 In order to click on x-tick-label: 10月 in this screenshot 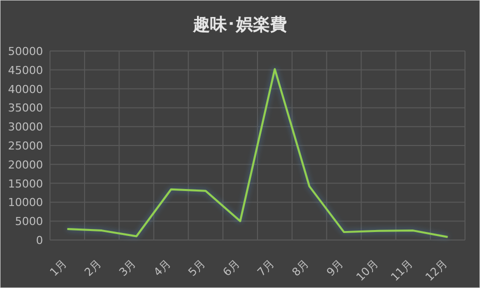, I will do `click(367, 270)`.